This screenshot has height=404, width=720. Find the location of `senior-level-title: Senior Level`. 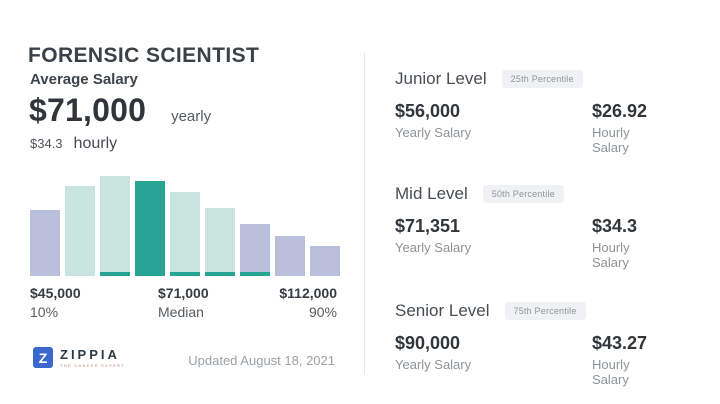

senior-level-title: Senior Level is located at coordinates (442, 310).